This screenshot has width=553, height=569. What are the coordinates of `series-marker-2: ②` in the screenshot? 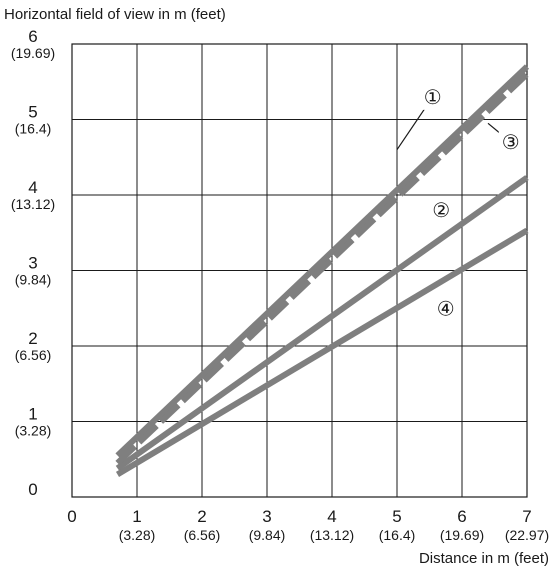 It's located at (441, 211).